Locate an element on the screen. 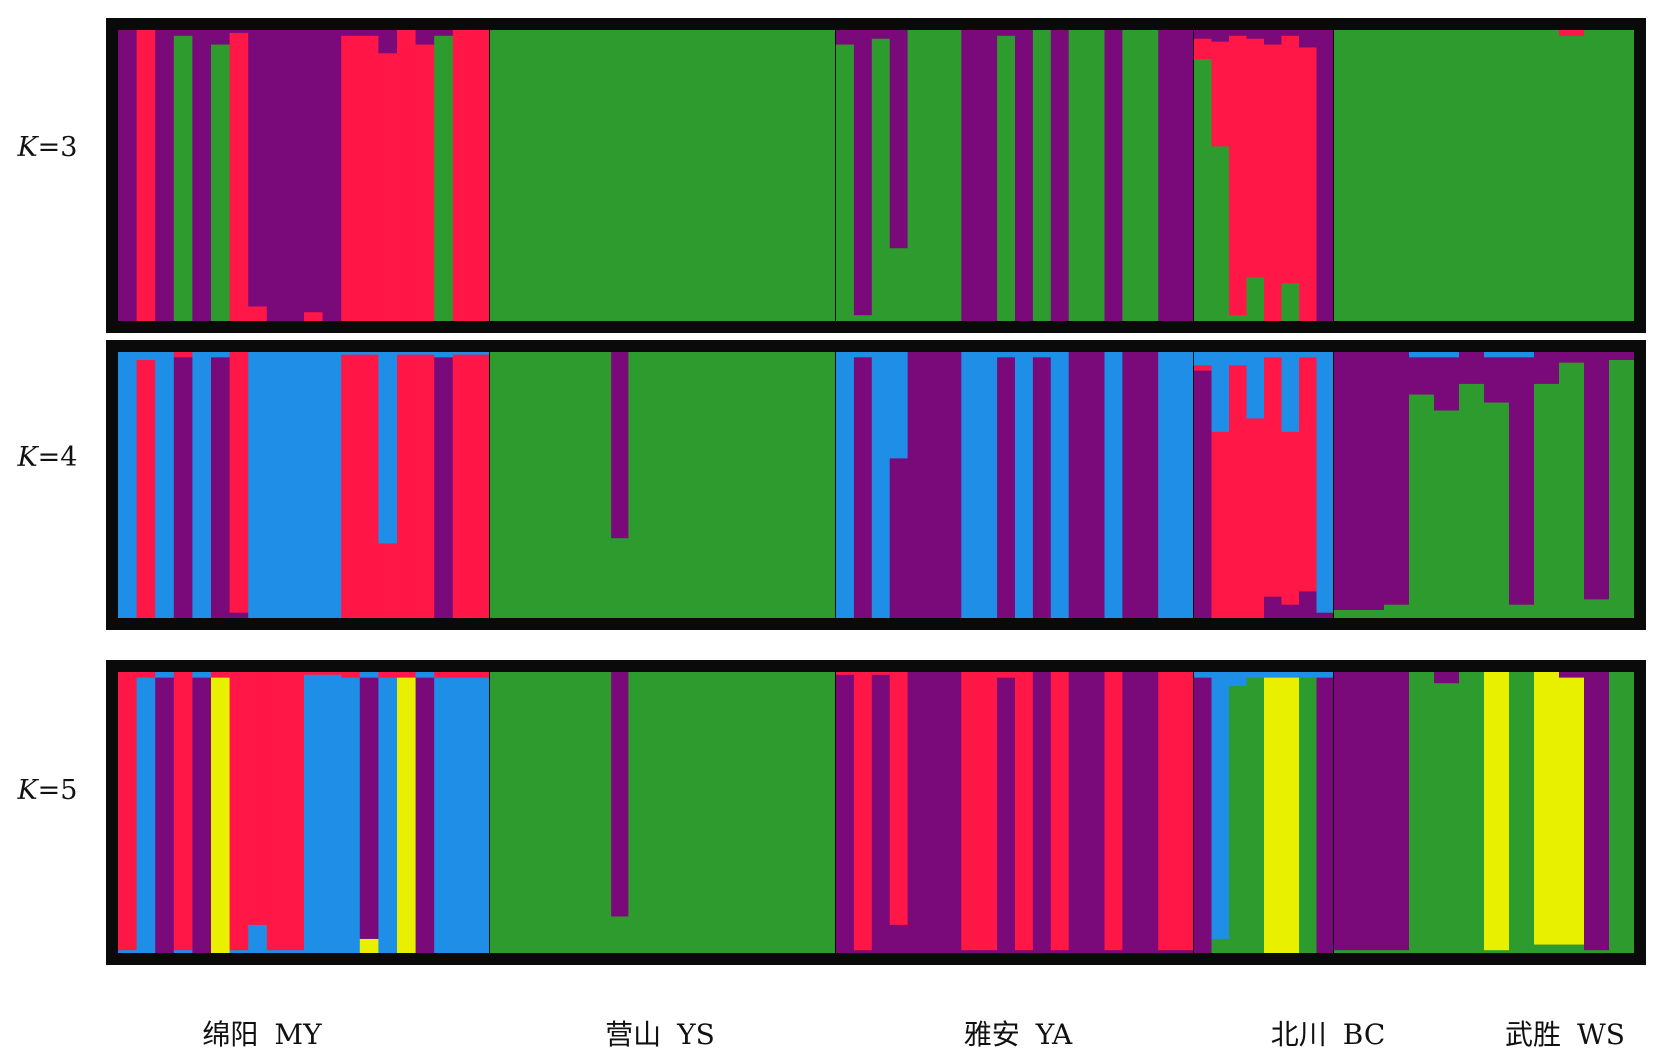 Image resolution: width=1654 pixels, height=1060 pixels. bar-k5-ind64-cluster2 is located at coordinates (1255, 675).